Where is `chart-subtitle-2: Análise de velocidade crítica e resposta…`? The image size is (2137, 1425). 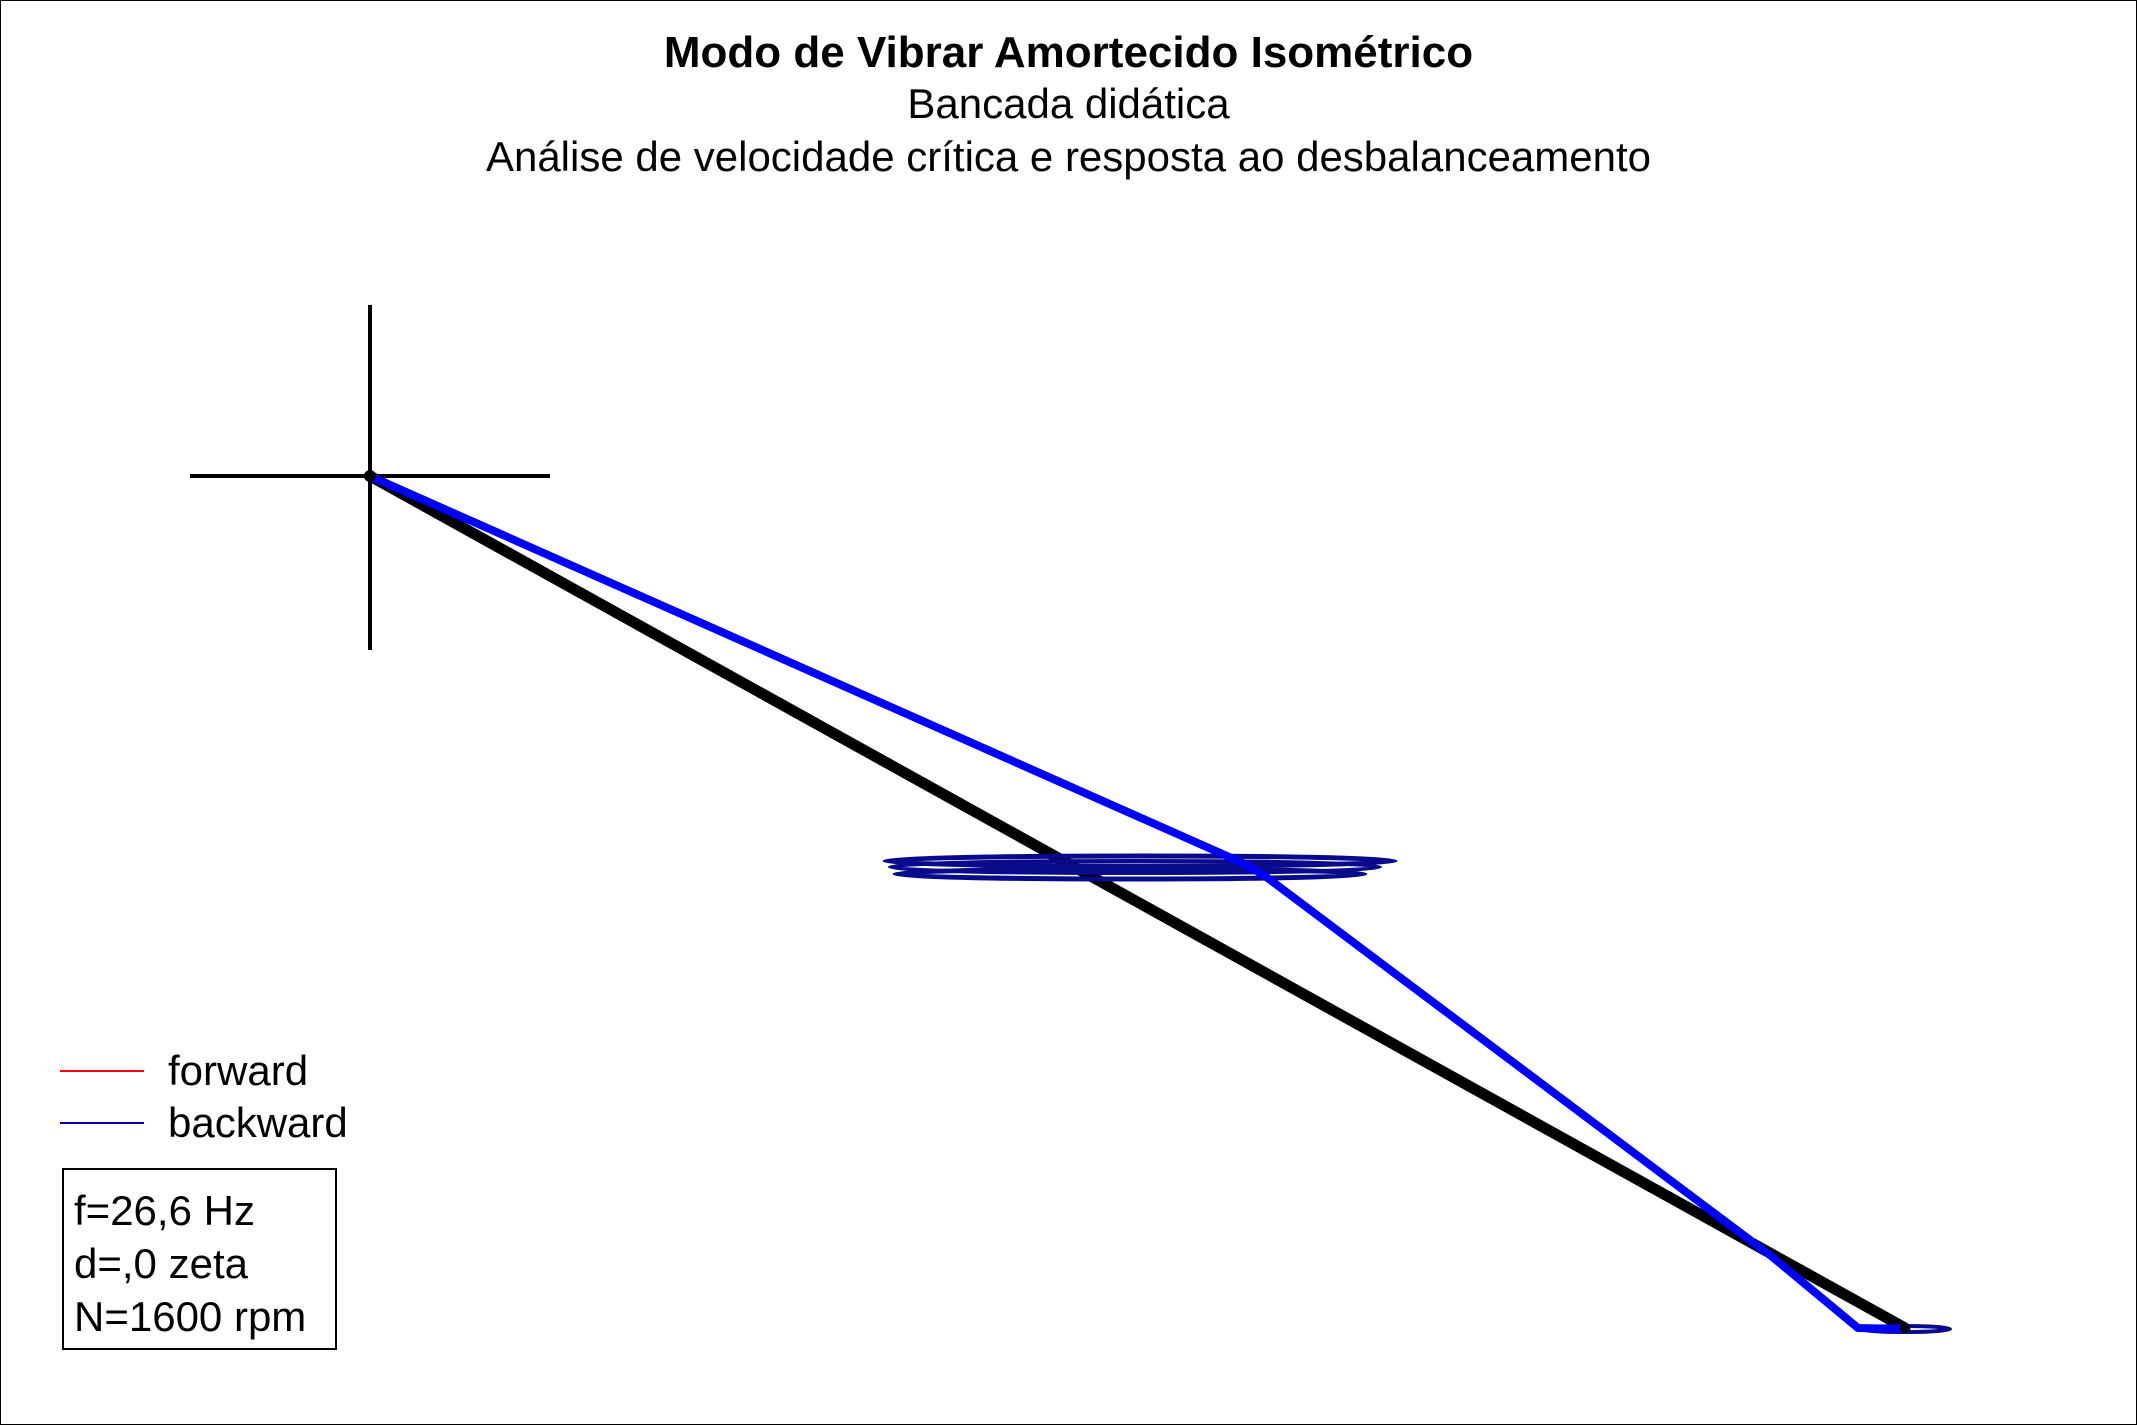 chart-subtitle-2: Análise de velocidade crítica e resposta… is located at coordinates (1068, 156).